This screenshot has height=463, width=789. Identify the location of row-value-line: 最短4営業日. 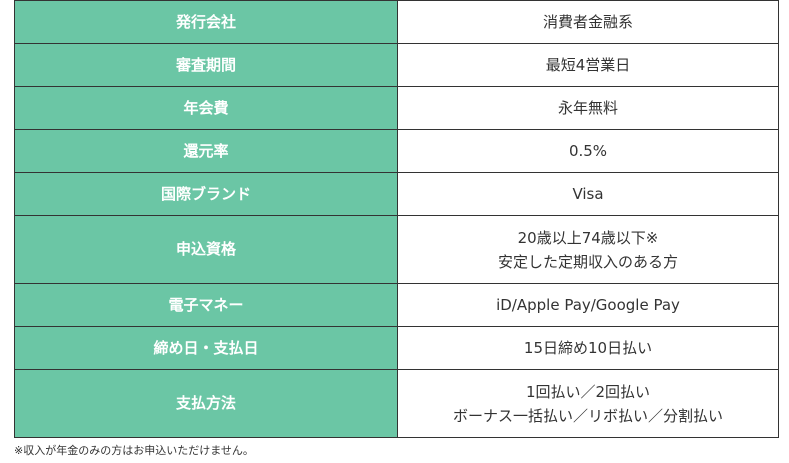
(588, 65).